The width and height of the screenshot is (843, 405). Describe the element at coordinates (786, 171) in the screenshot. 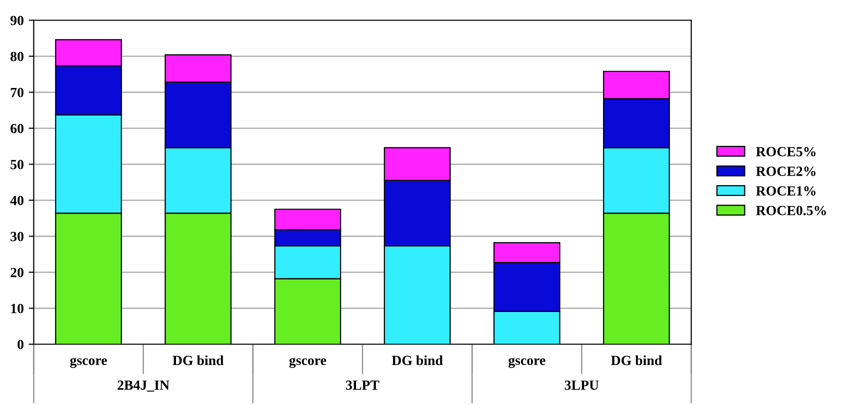

I see `legend-label: ROCE2%` at that location.